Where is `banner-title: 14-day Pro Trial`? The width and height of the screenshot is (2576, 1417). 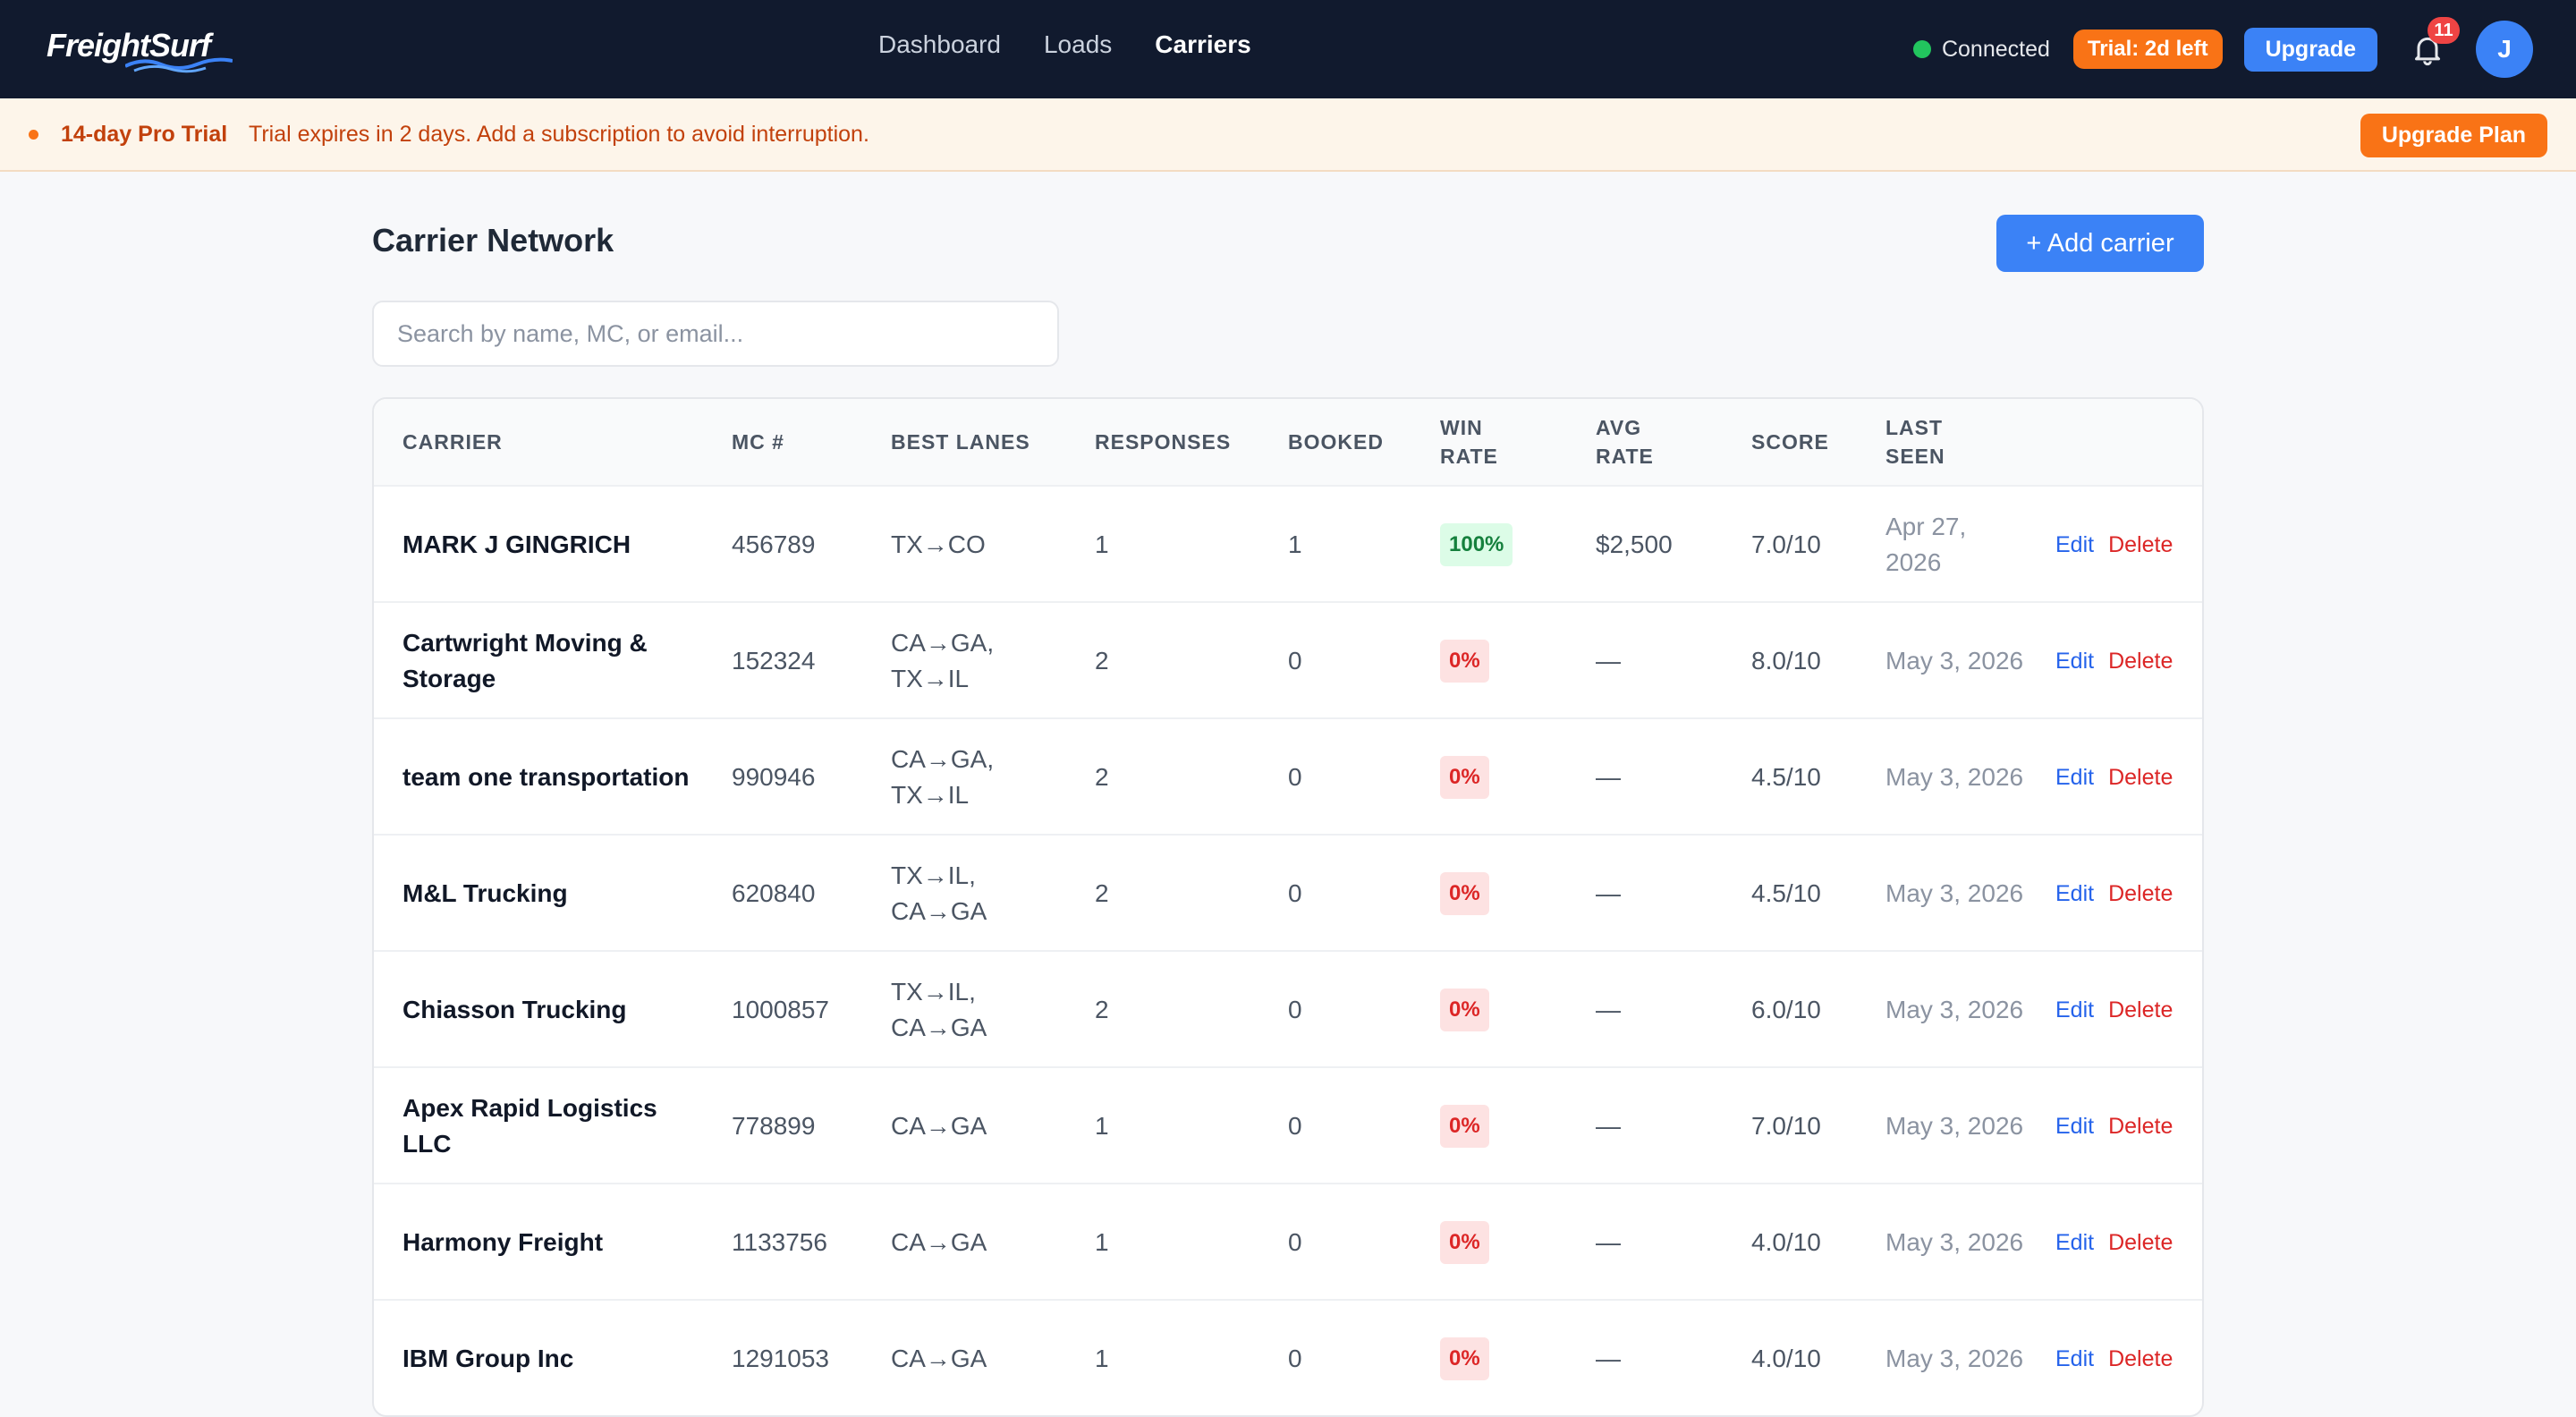 banner-title: 14-day Pro Trial is located at coordinates (144, 134).